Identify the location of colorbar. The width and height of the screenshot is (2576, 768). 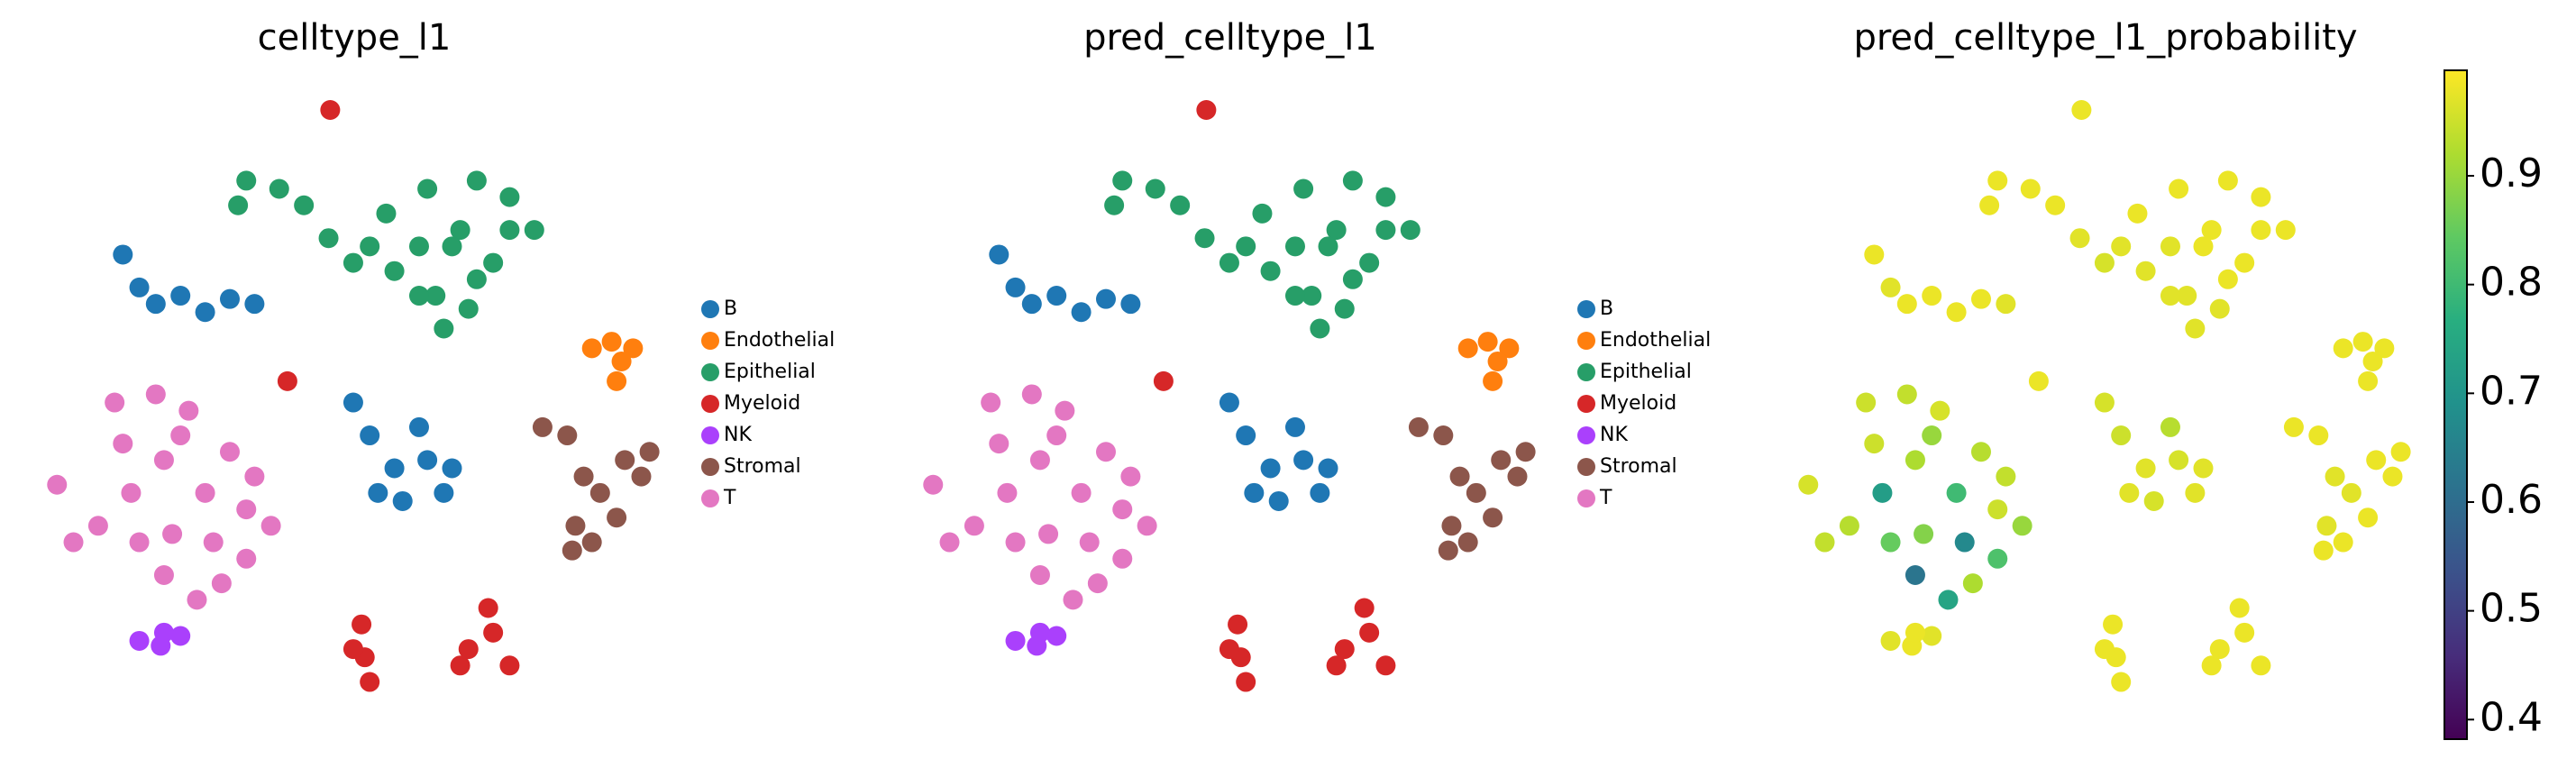
(2456, 404).